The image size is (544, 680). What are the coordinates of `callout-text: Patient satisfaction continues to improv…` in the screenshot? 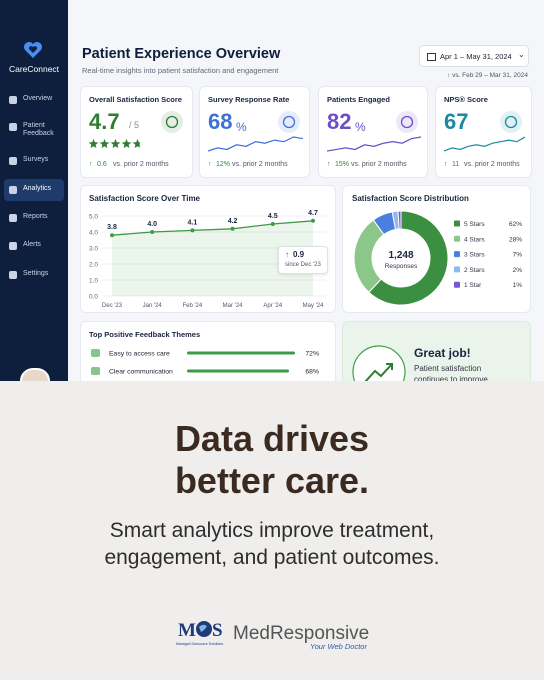 It's located at (451, 372).